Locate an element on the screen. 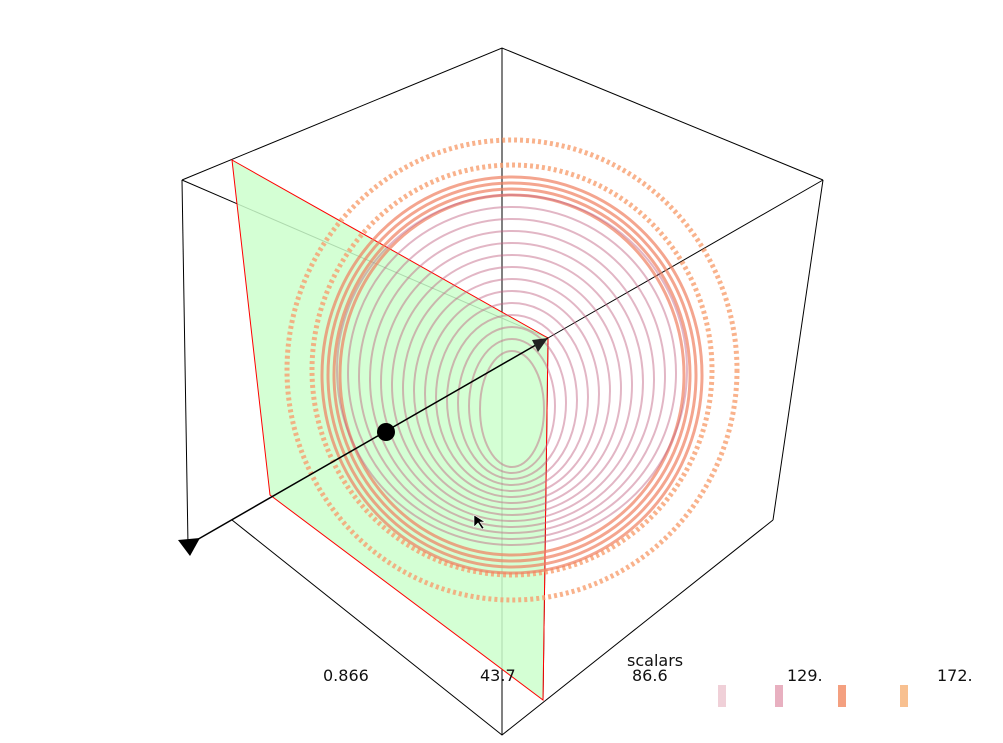  arrow-tail-cone-icon is located at coordinates (189, 547).